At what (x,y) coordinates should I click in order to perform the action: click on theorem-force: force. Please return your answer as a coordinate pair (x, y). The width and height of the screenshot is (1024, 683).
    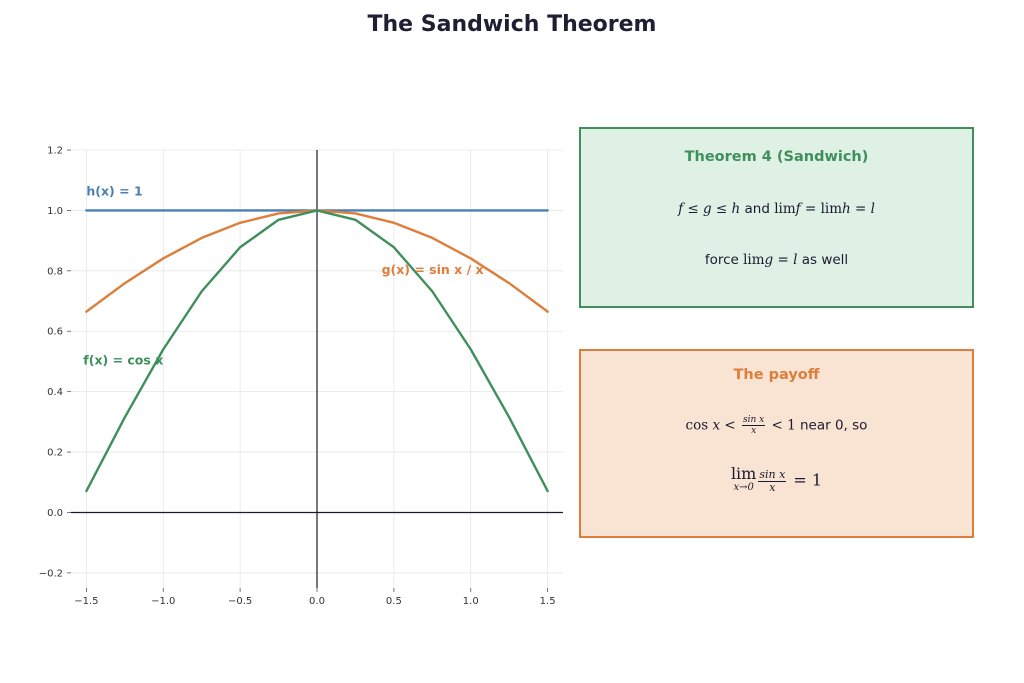
    Looking at the image, I should click on (724, 260).